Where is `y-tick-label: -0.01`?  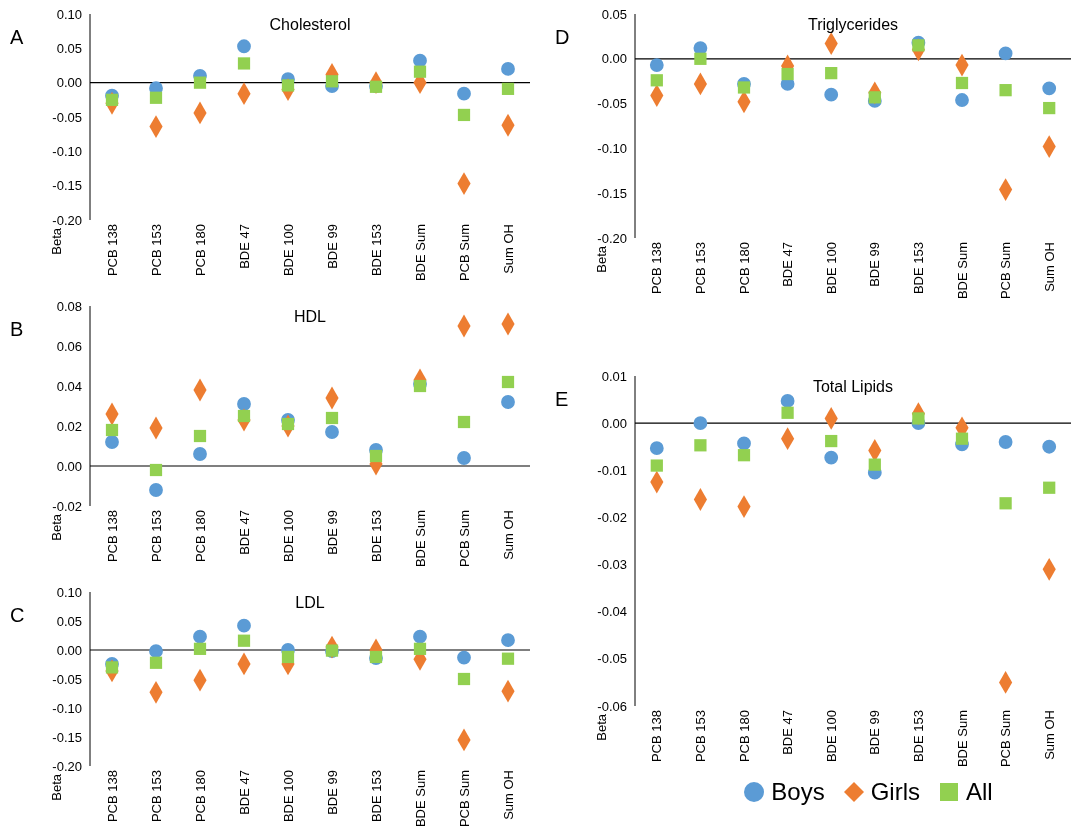 y-tick-label: -0.01 is located at coordinates (612, 470).